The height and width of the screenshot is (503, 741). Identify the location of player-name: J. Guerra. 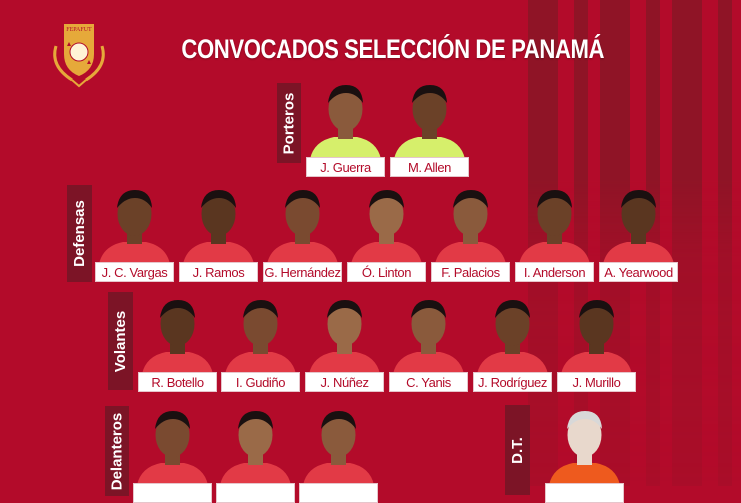
(345, 167).